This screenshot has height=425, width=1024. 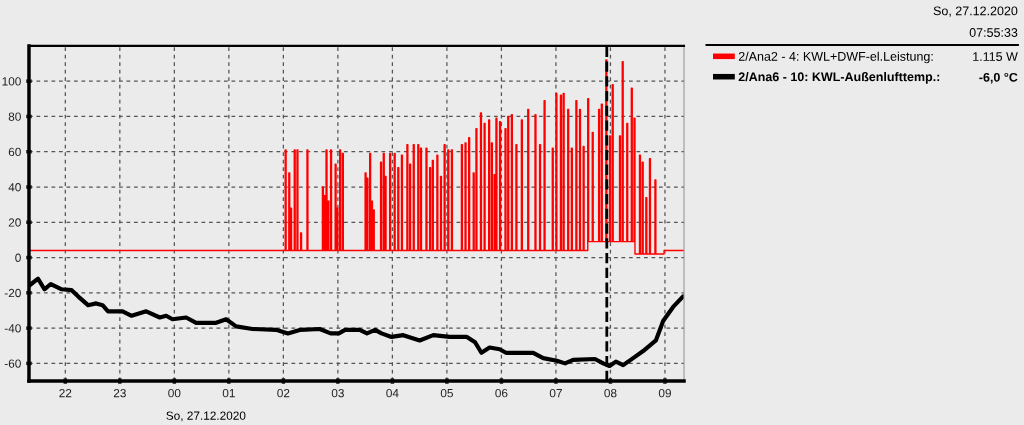 What do you see at coordinates (975, 11) in the screenshot?
I see `text: So, 27.12.2020` at bounding box center [975, 11].